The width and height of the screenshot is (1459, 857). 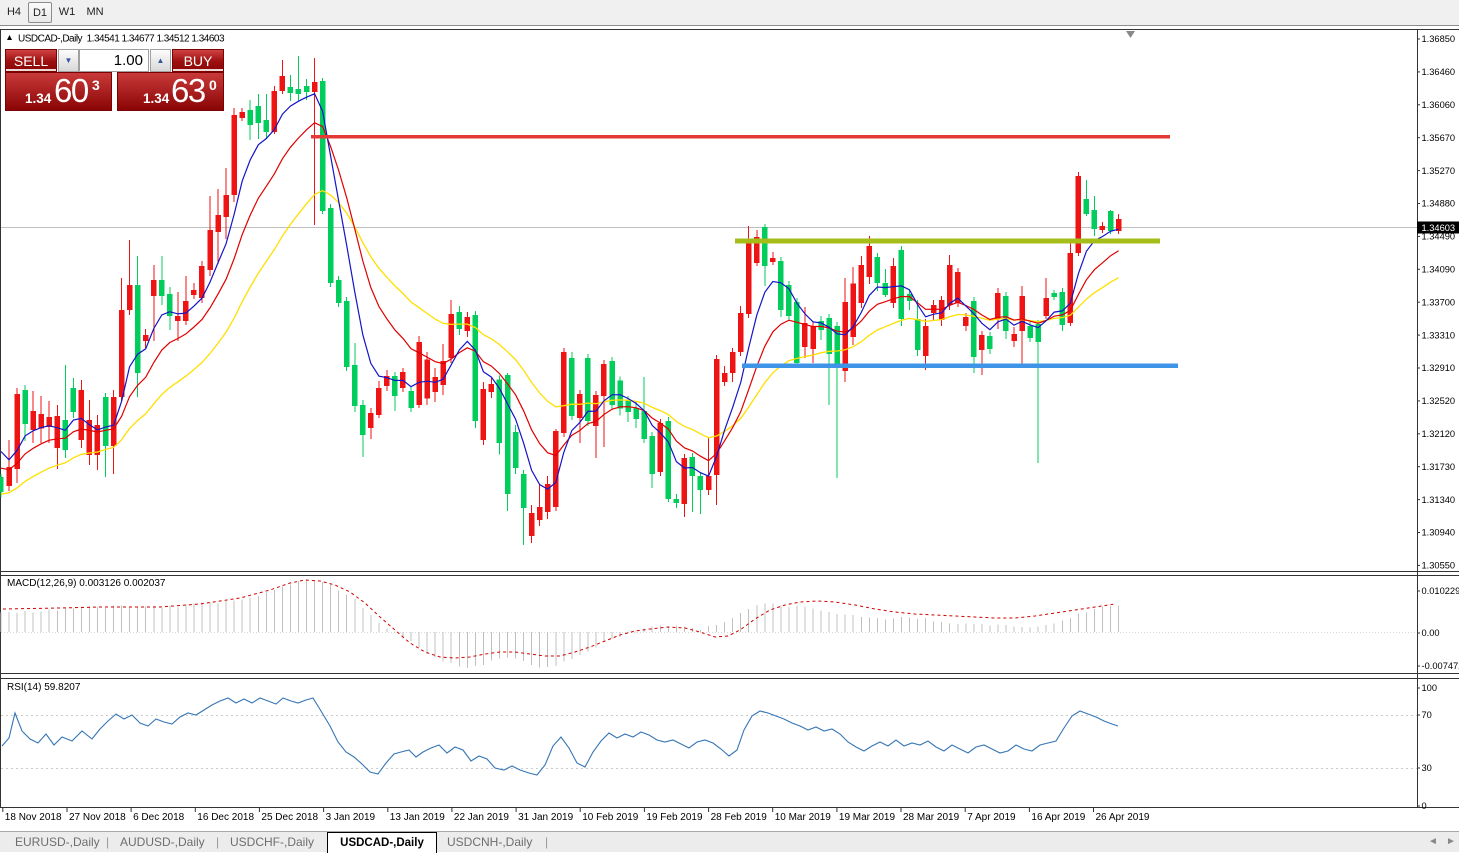 I want to click on svg-text: 13 Jan 2019, so click(x=417, y=817).